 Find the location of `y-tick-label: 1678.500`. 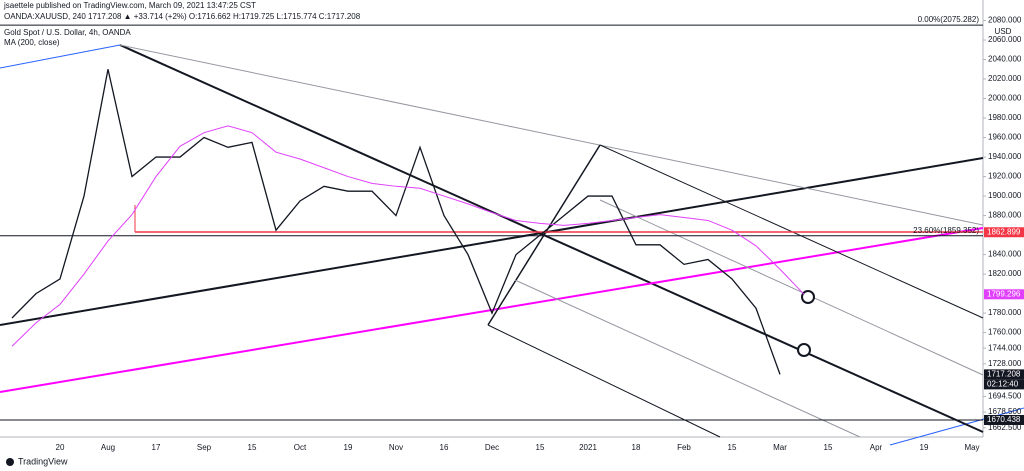

y-tick-label: 1678.500 is located at coordinates (1005, 411).